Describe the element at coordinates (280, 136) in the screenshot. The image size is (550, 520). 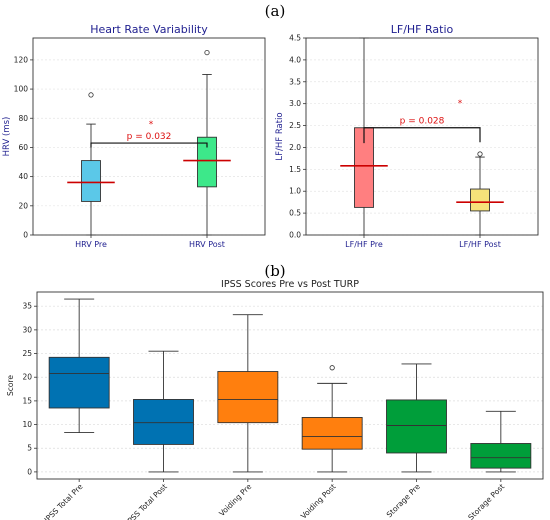
I see `y-axis-label: LF/HF Ratio` at that location.